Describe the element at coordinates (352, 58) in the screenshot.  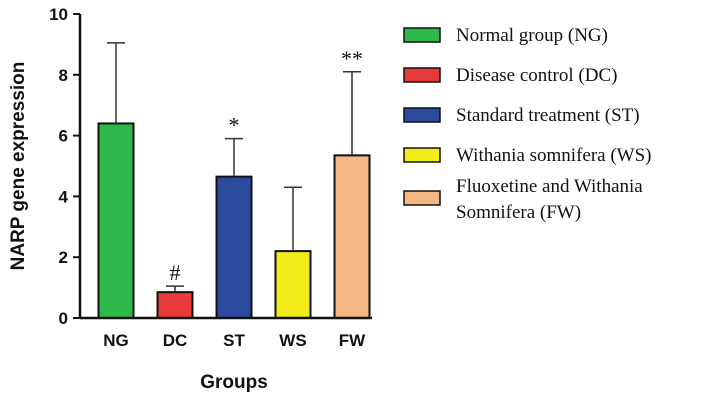
I see `significance-label-fw: **` at that location.